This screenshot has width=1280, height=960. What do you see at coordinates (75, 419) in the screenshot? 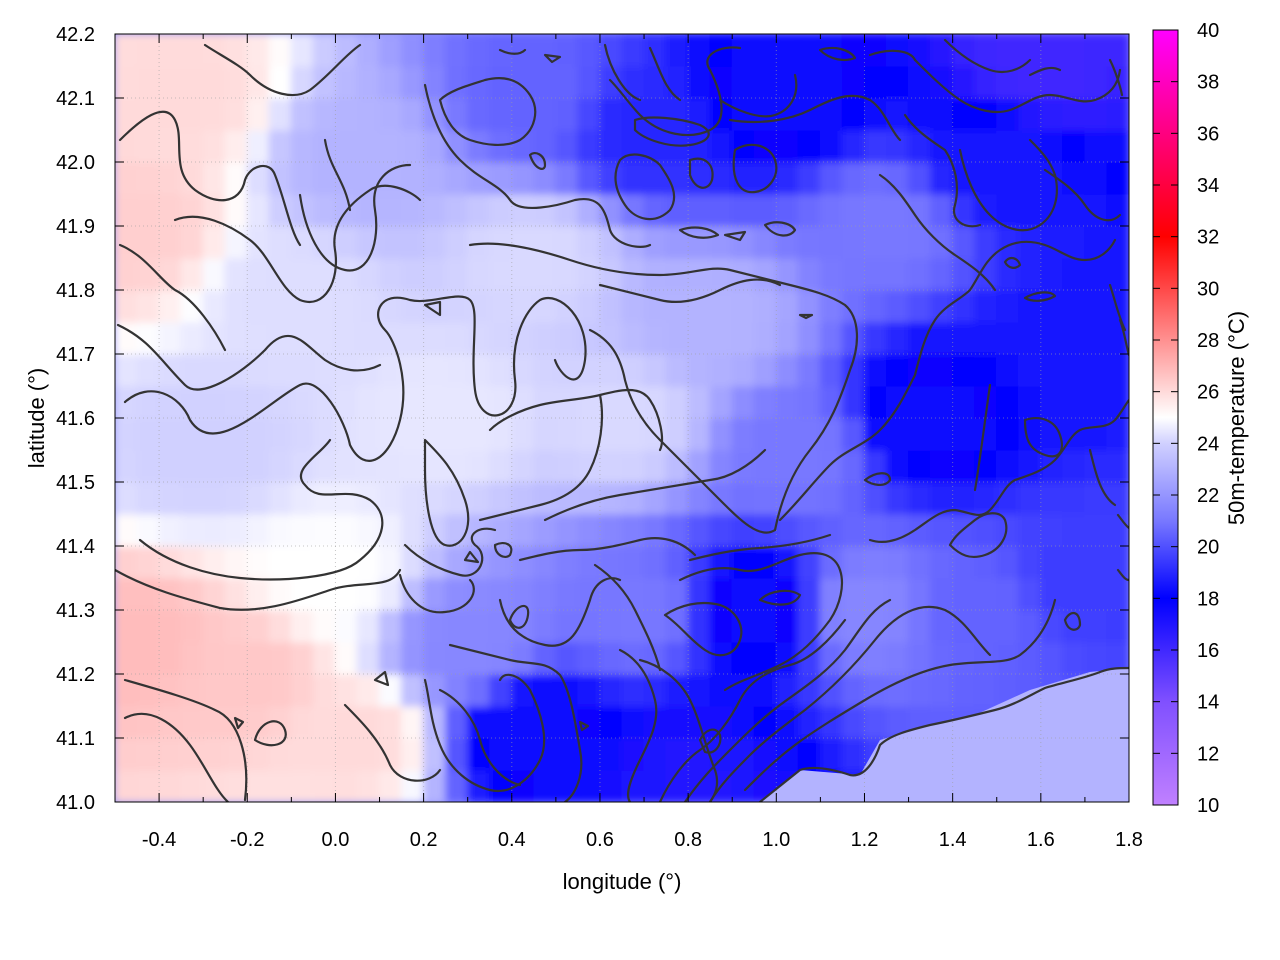
I see `y-tick-label: 41.6` at bounding box center [75, 419].